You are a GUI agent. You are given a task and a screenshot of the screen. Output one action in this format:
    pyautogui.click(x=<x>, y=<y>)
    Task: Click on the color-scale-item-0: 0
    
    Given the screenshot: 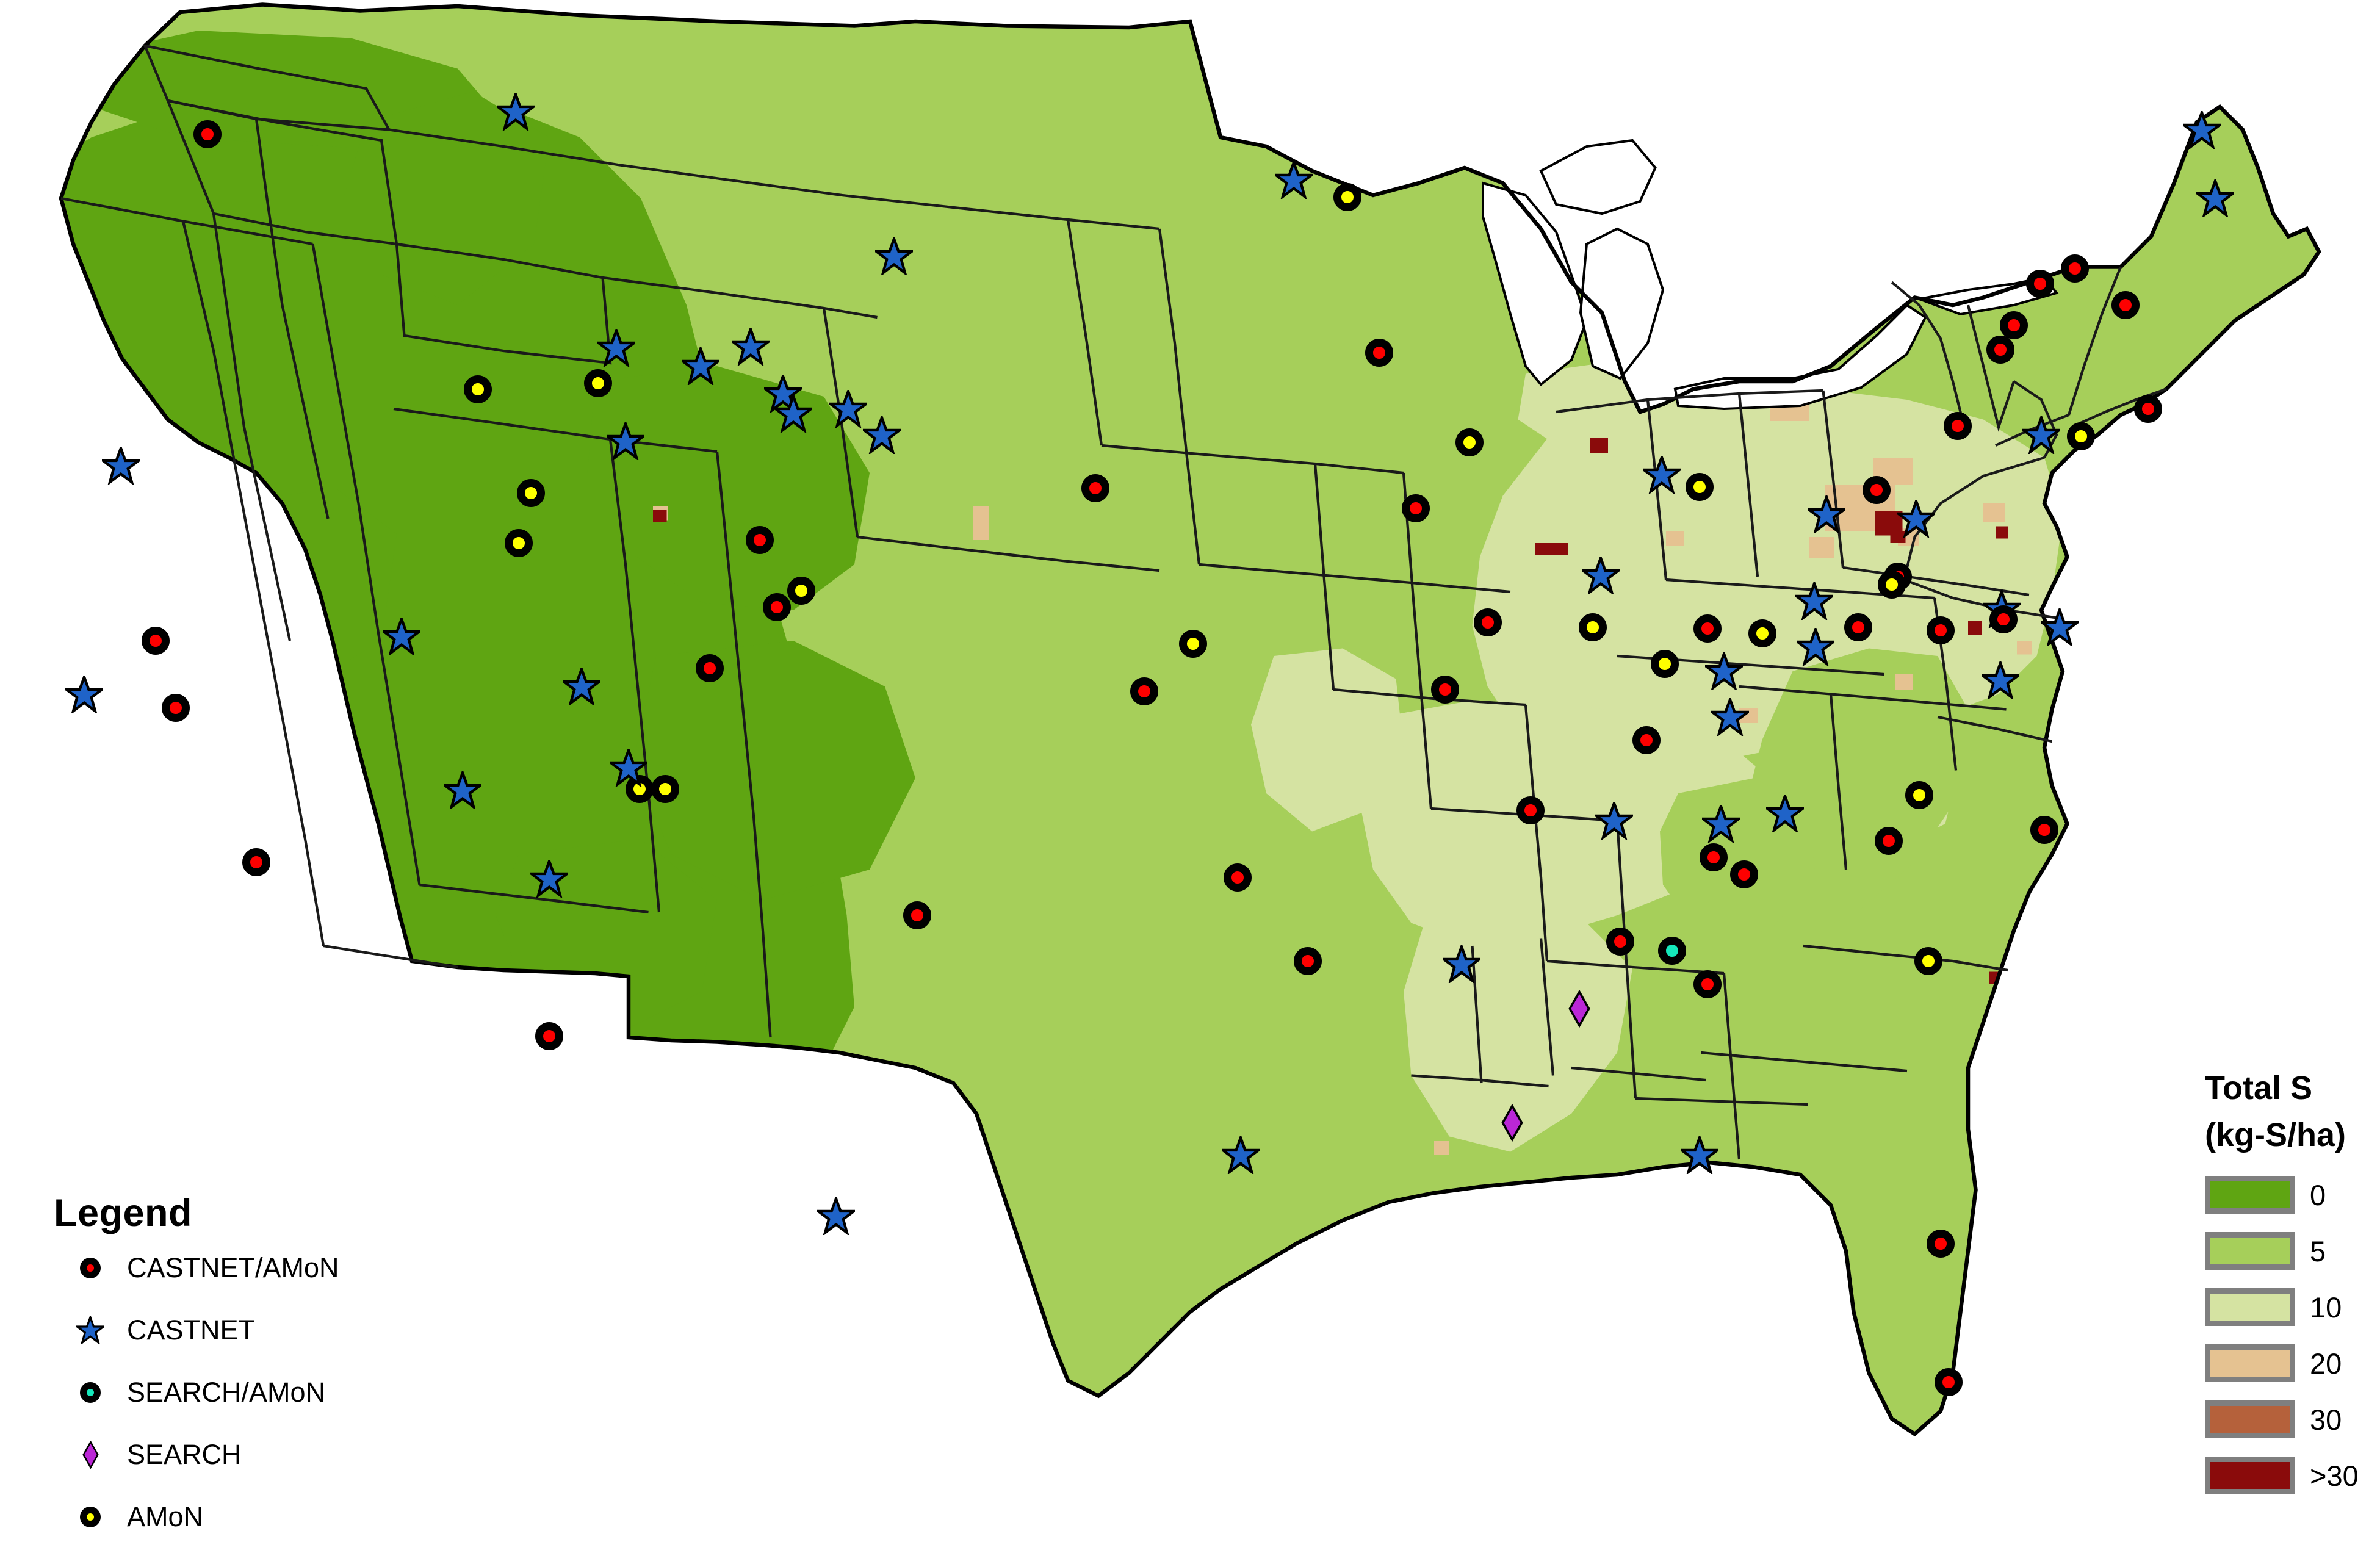 What is the action you would take?
    pyautogui.click(x=2290, y=1195)
    